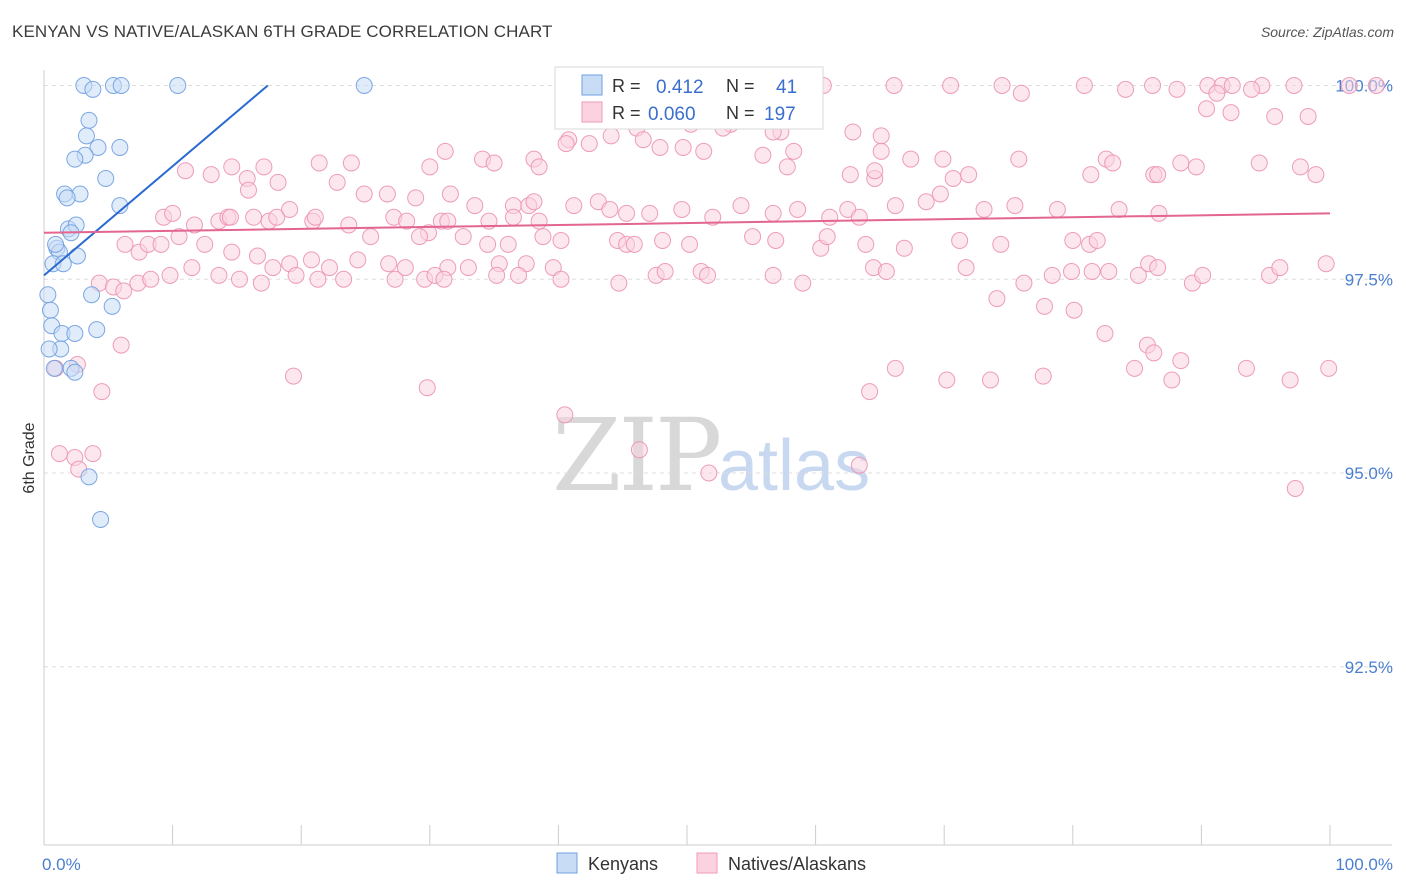 Image resolution: width=1406 pixels, height=892 pixels. What do you see at coordinates (680, 87) in the screenshot?
I see `kenyans-r-value: 0.412` at bounding box center [680, 87].